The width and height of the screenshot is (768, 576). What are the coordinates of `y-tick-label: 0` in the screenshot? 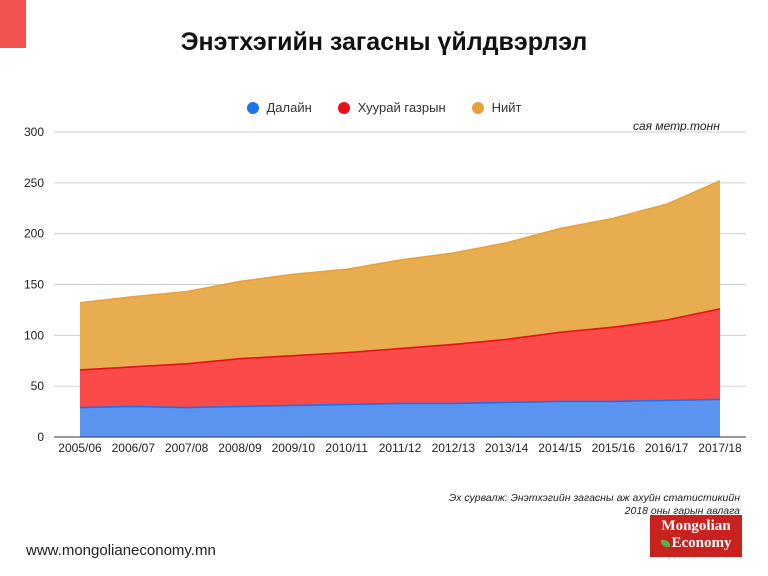 It's located at (40, 437).